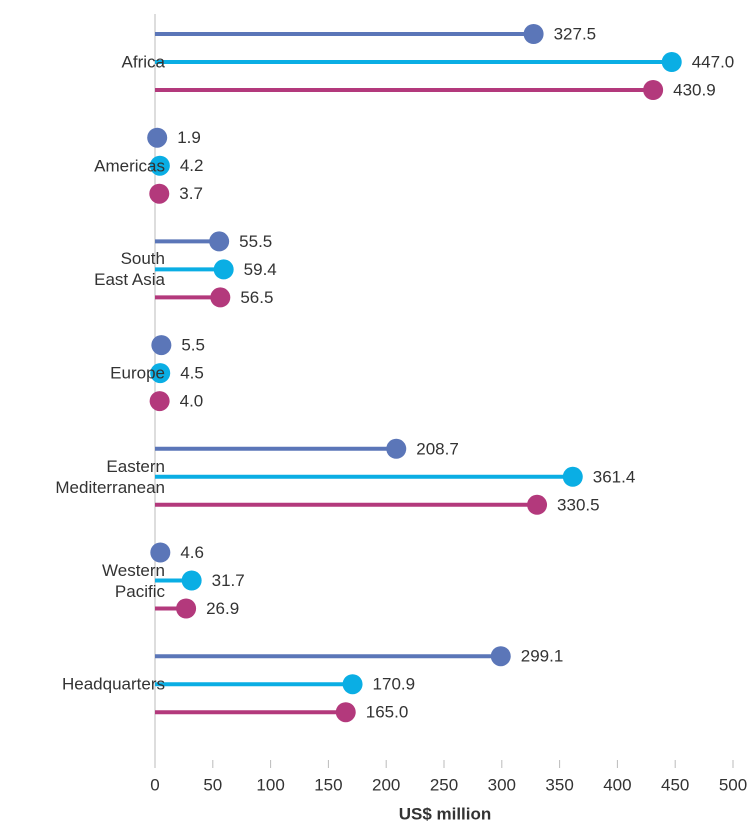 The height and width of the screenshot is (827, 756). I want to click on value-label: 361.4, so click(614, 476).